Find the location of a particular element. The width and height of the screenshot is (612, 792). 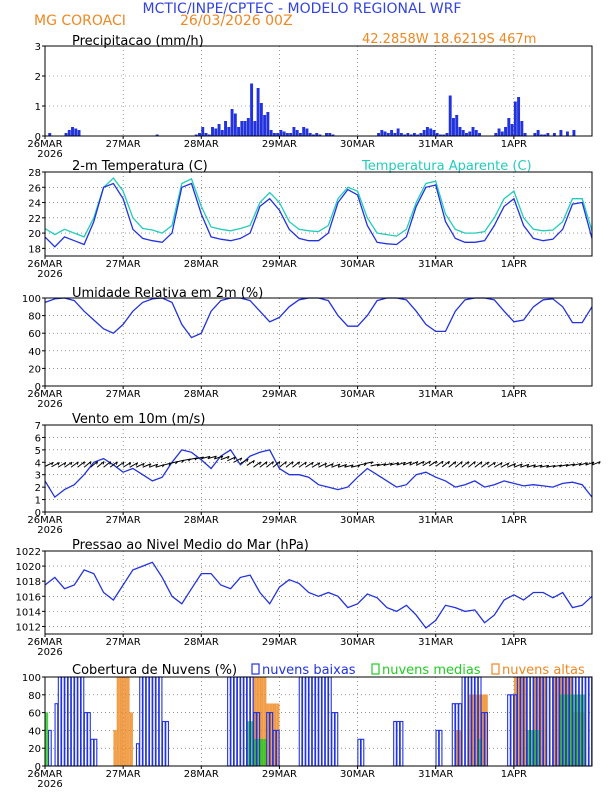

pressure-ytick-label: 1022 is located at coordinates (28, 552).